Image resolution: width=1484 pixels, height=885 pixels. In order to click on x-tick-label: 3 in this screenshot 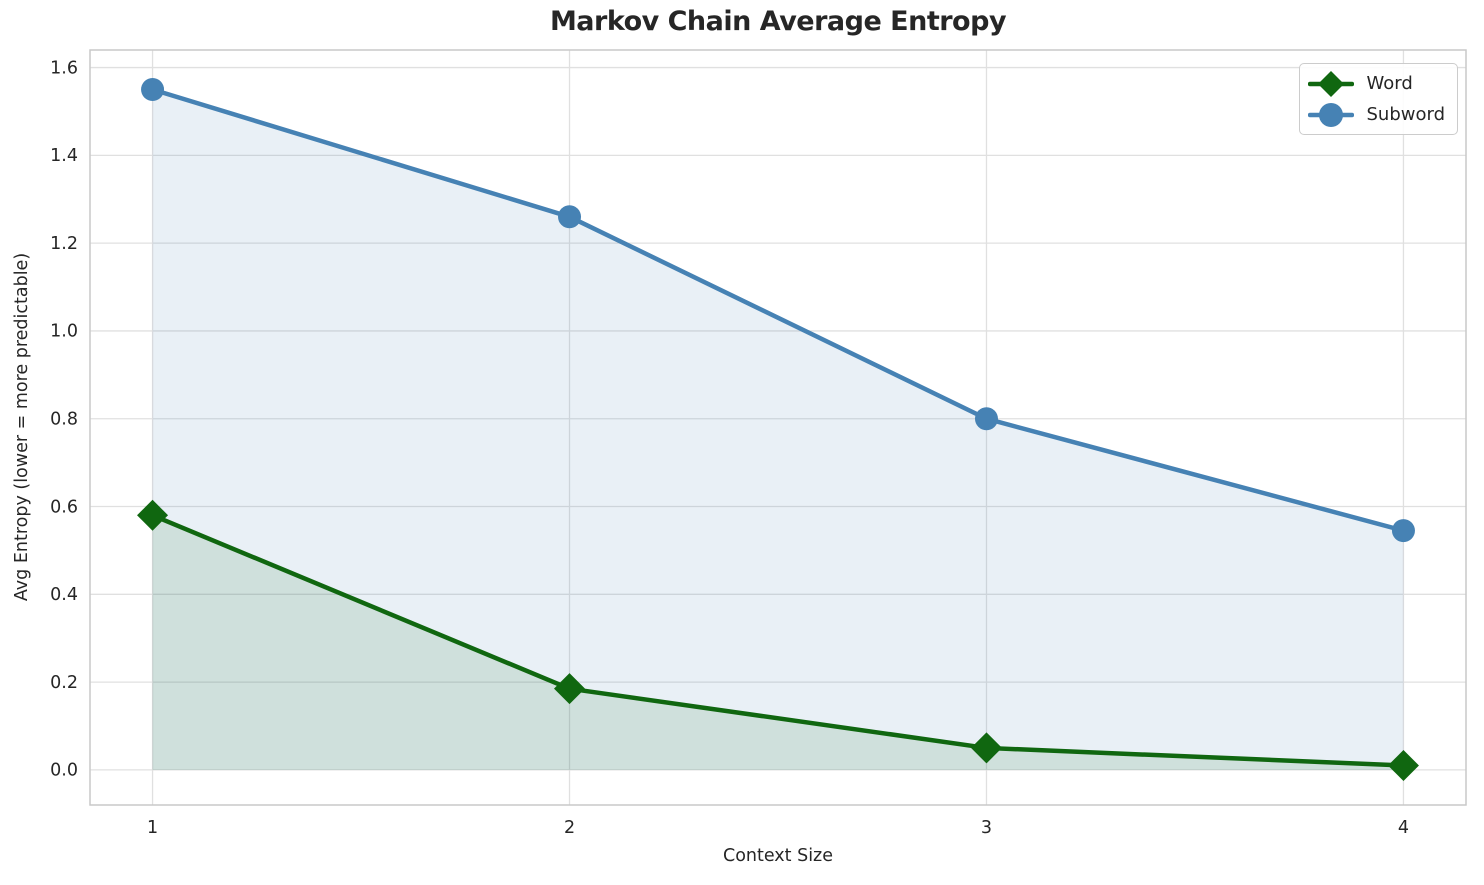, I will do `click(986, 828)`.